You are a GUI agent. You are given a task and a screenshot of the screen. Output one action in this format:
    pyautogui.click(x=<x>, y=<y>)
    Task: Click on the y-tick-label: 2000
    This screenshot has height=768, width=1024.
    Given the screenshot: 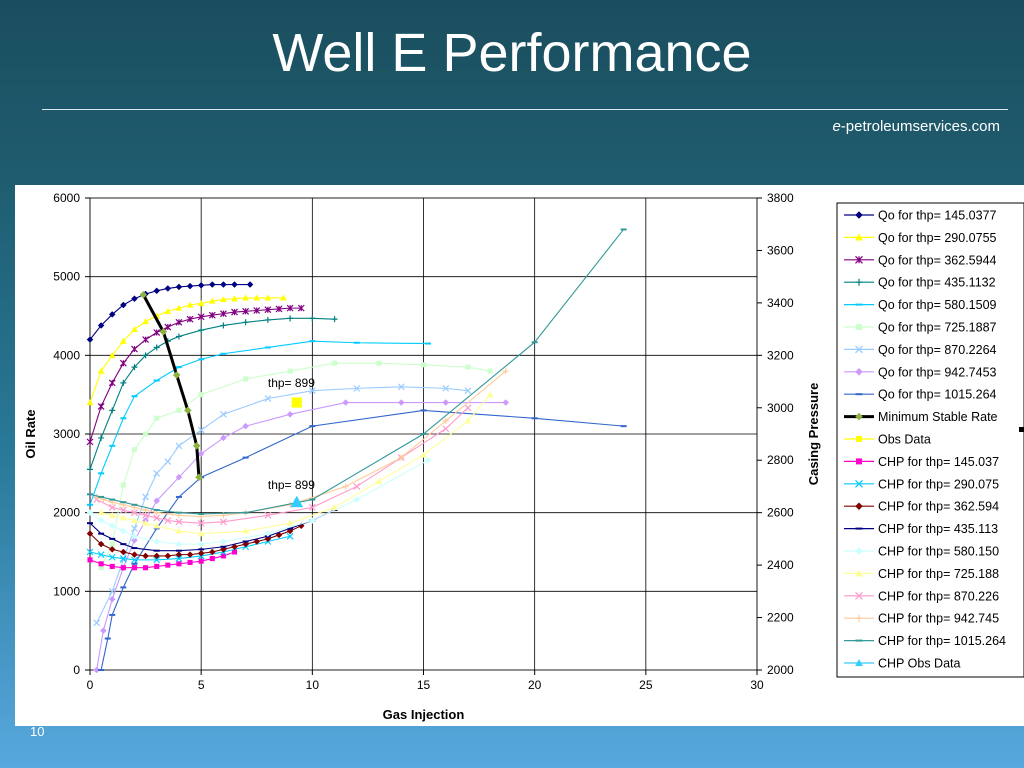 What is the action you would take?
    pyautogui.click(x=66, y=513)
    